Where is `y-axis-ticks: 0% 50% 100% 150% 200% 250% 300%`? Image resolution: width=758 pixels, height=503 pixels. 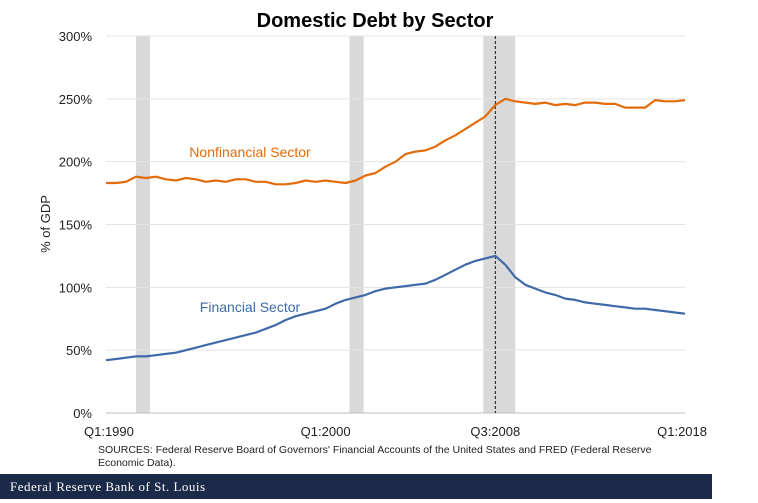 y-axis-ticks: 0% 50% 100% 150% 200% 250% 300% is located at coordinates (76, 225).